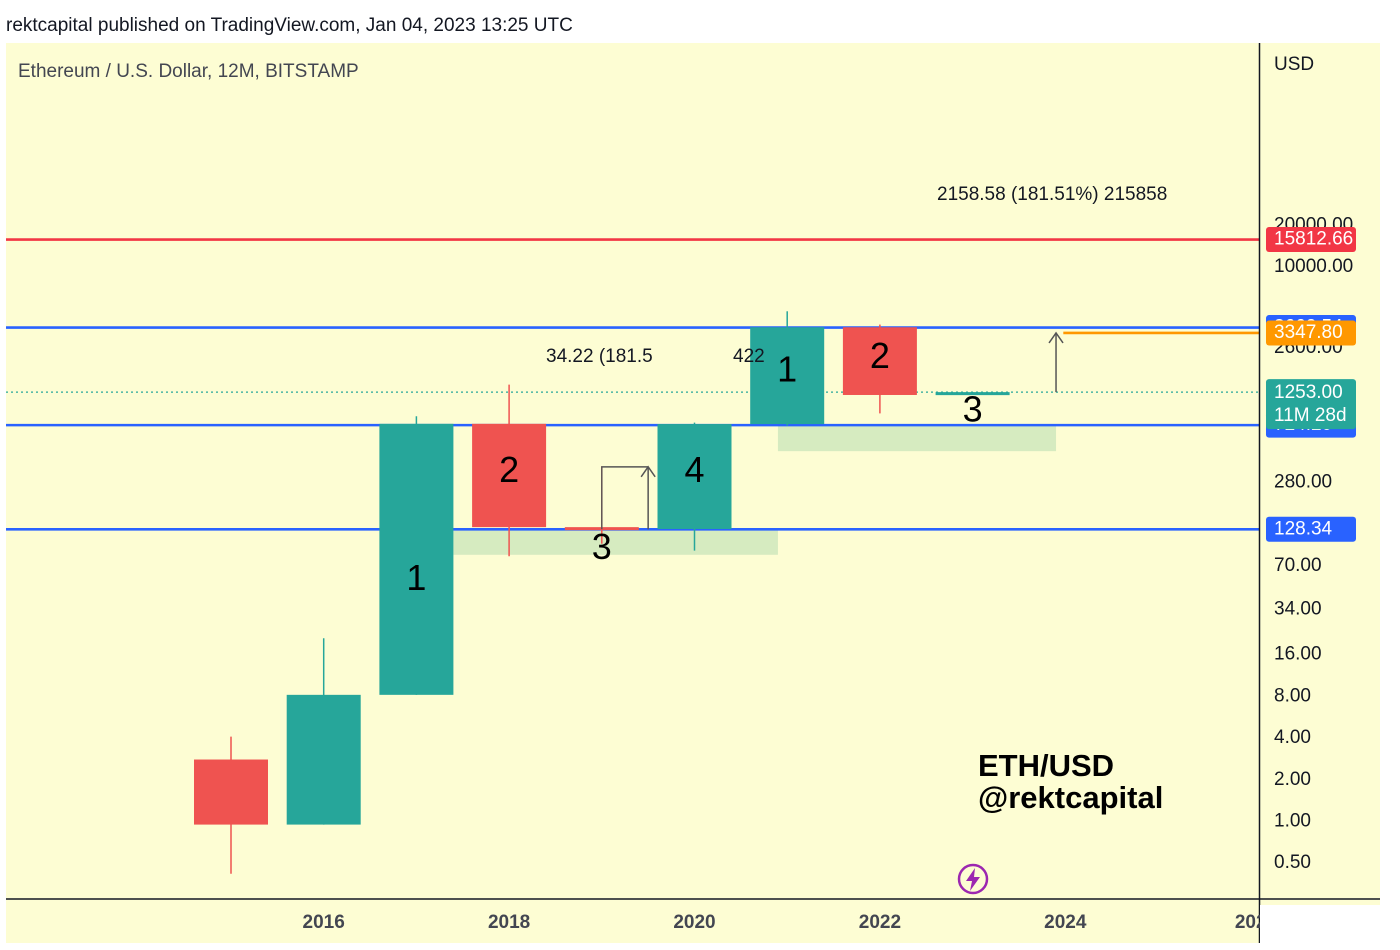  What do you see at coordinates (1292, 737) in the screenshot?
I see `price-tick-label: 4.00` at bounding box center [1292, 737].